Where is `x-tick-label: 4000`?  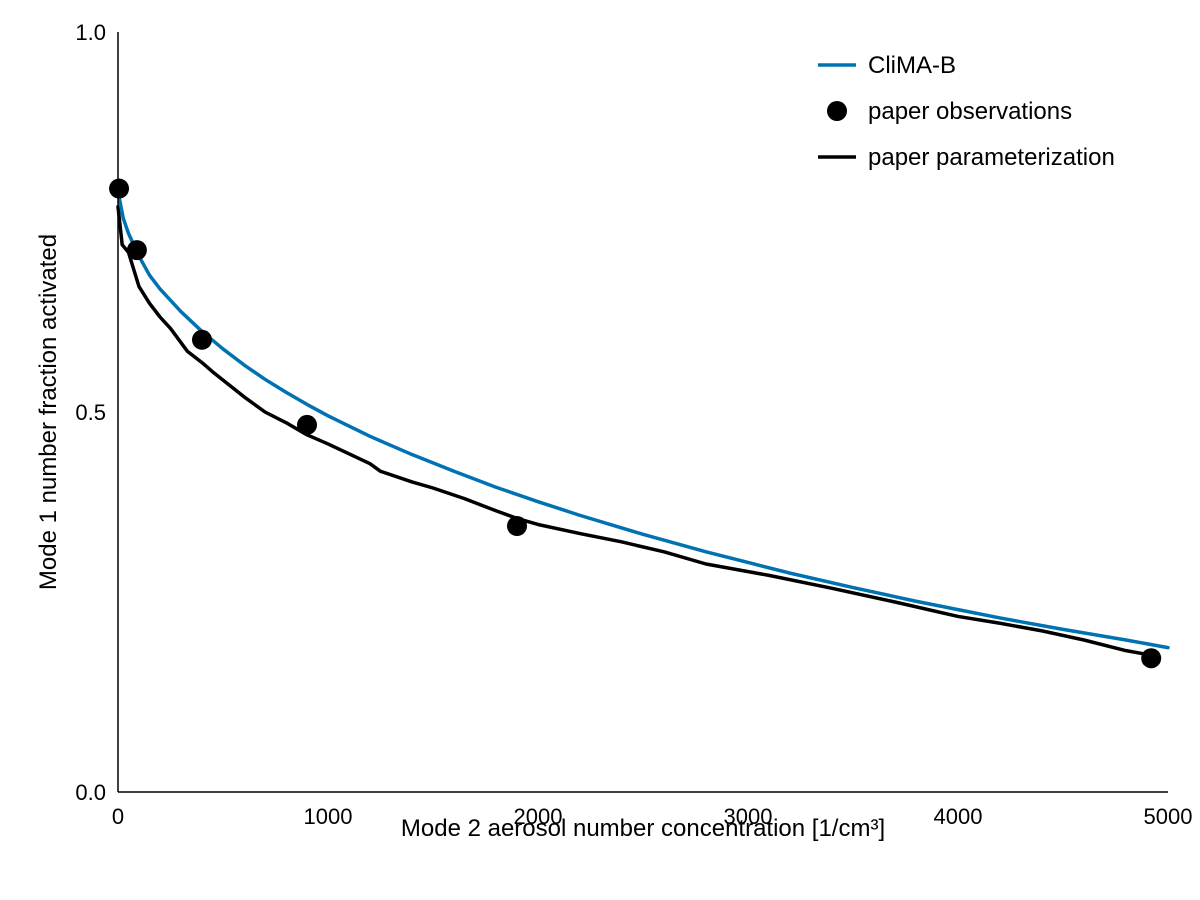 x-tick-label: 4000 is located at coordinates (958, 816).